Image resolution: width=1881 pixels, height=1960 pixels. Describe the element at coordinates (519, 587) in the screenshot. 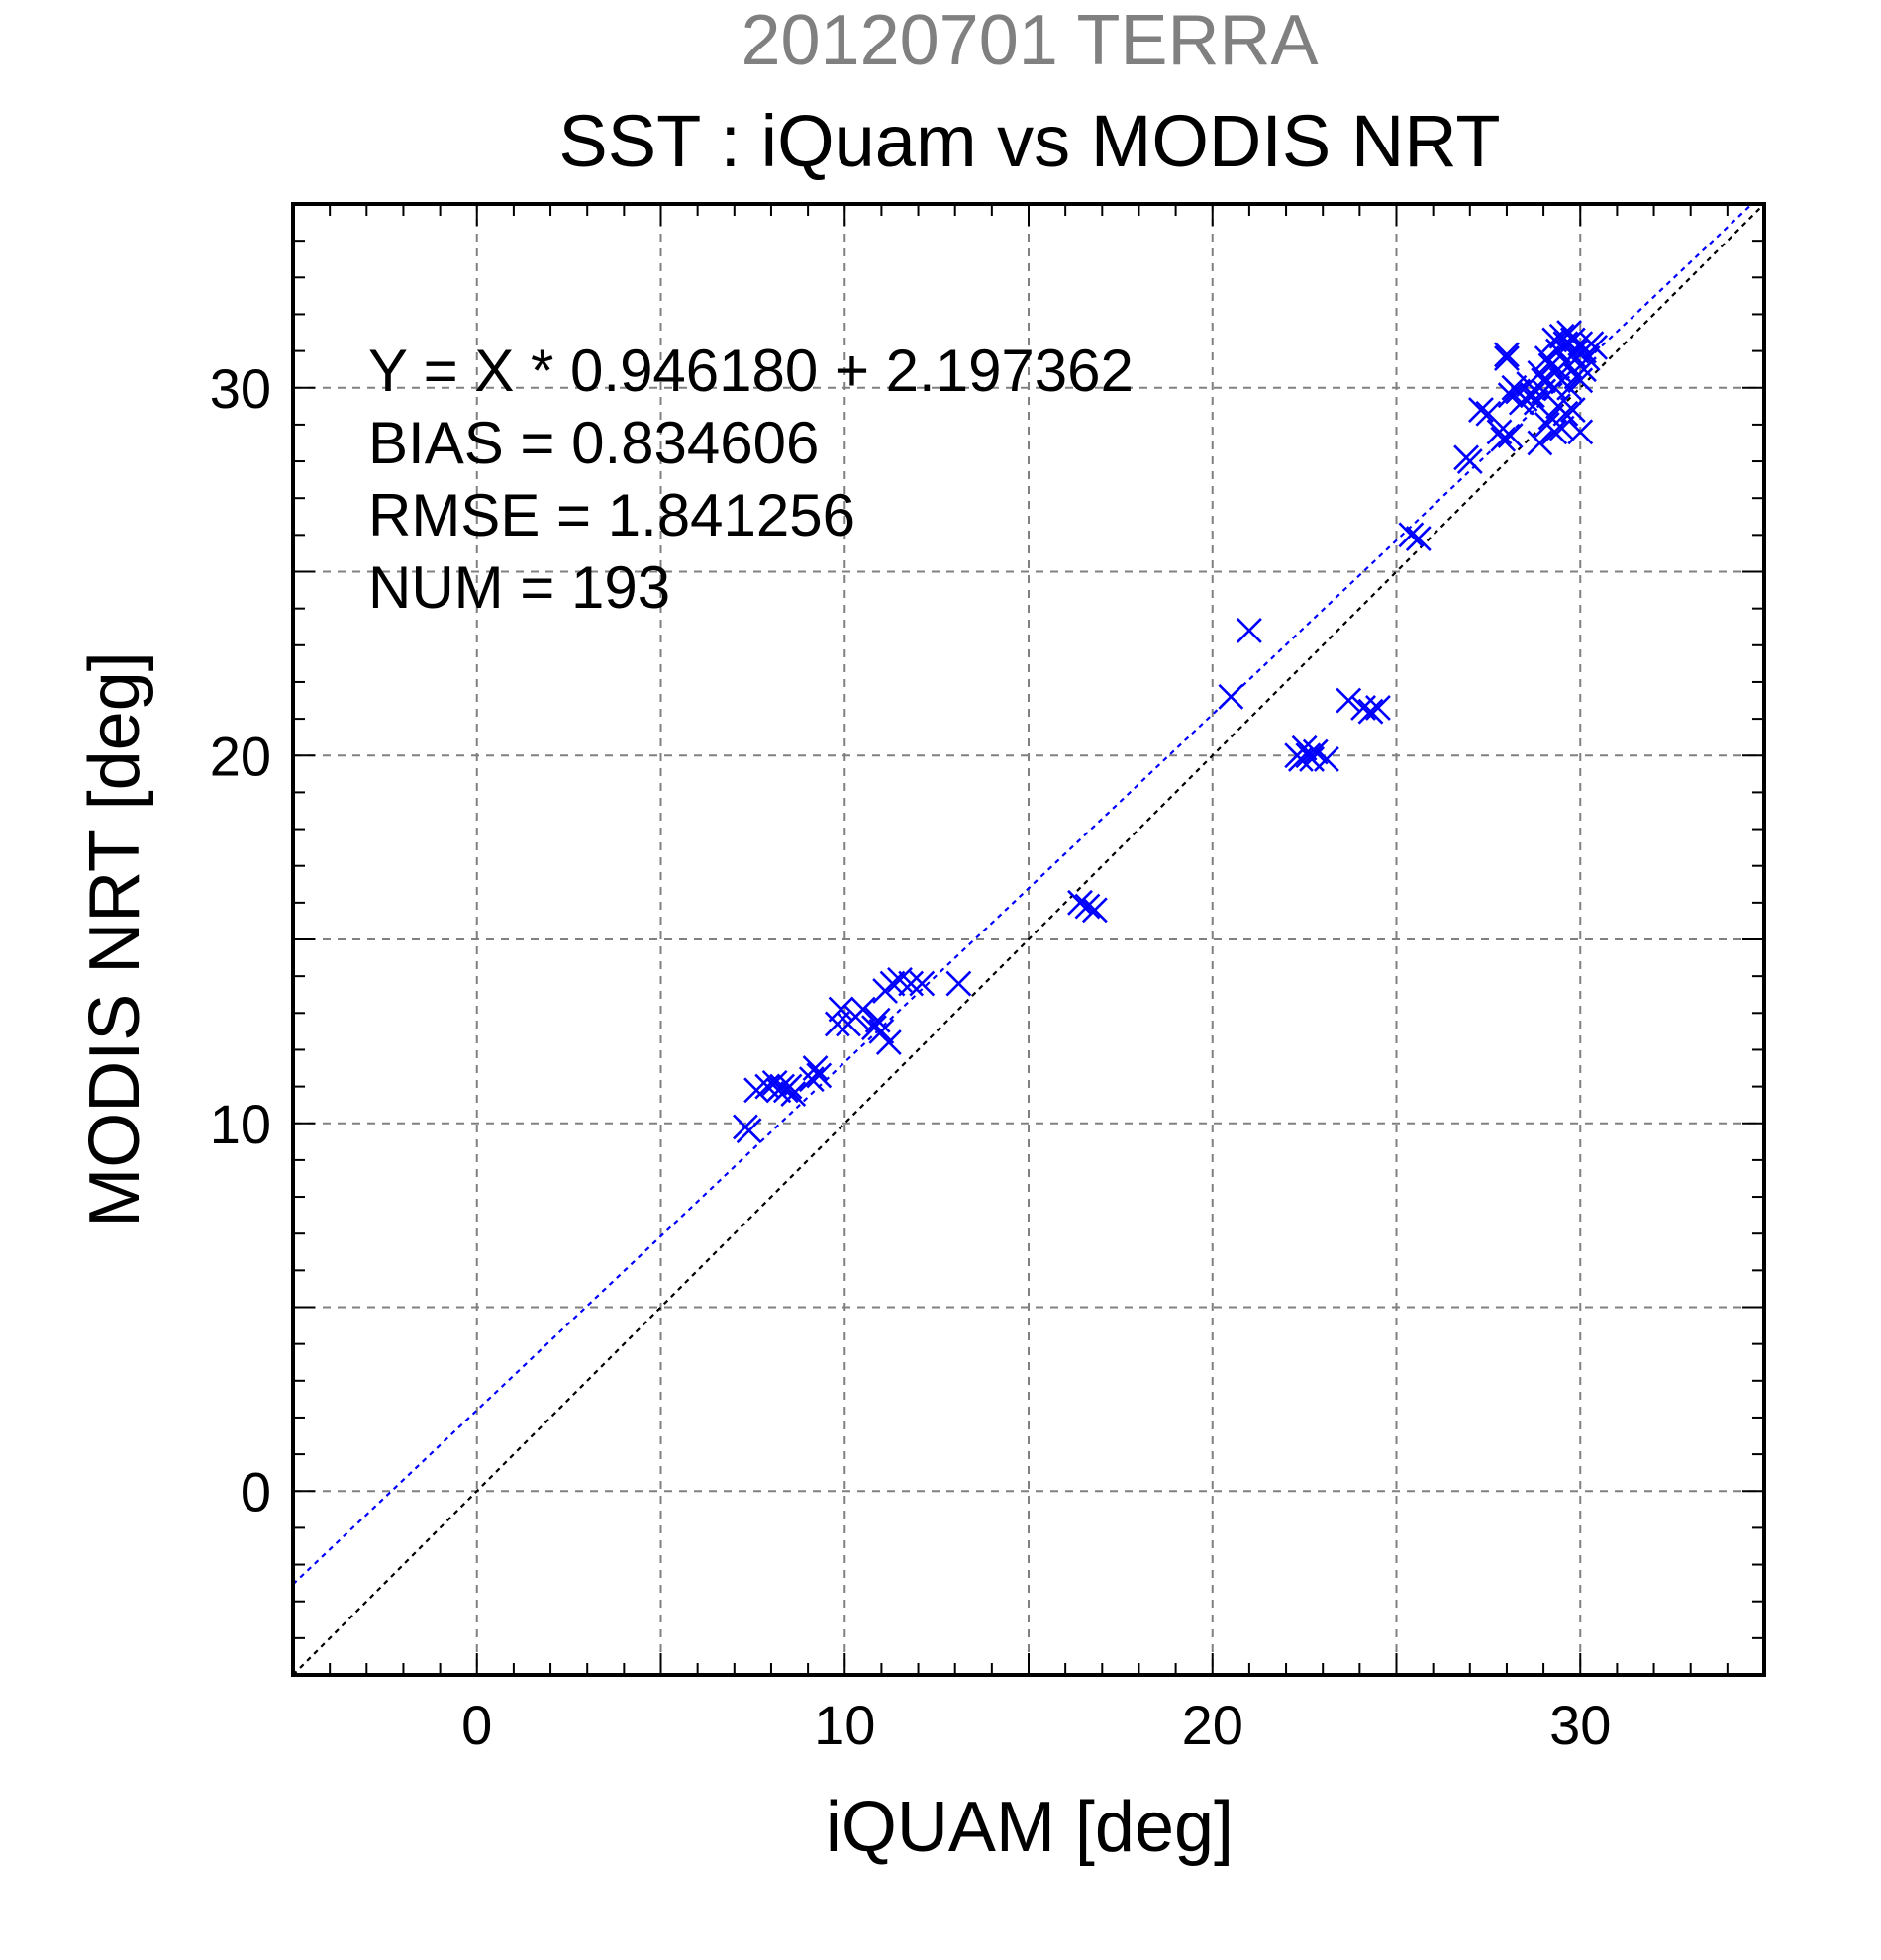

I see `annotation-num: NUM = 193` at that location.